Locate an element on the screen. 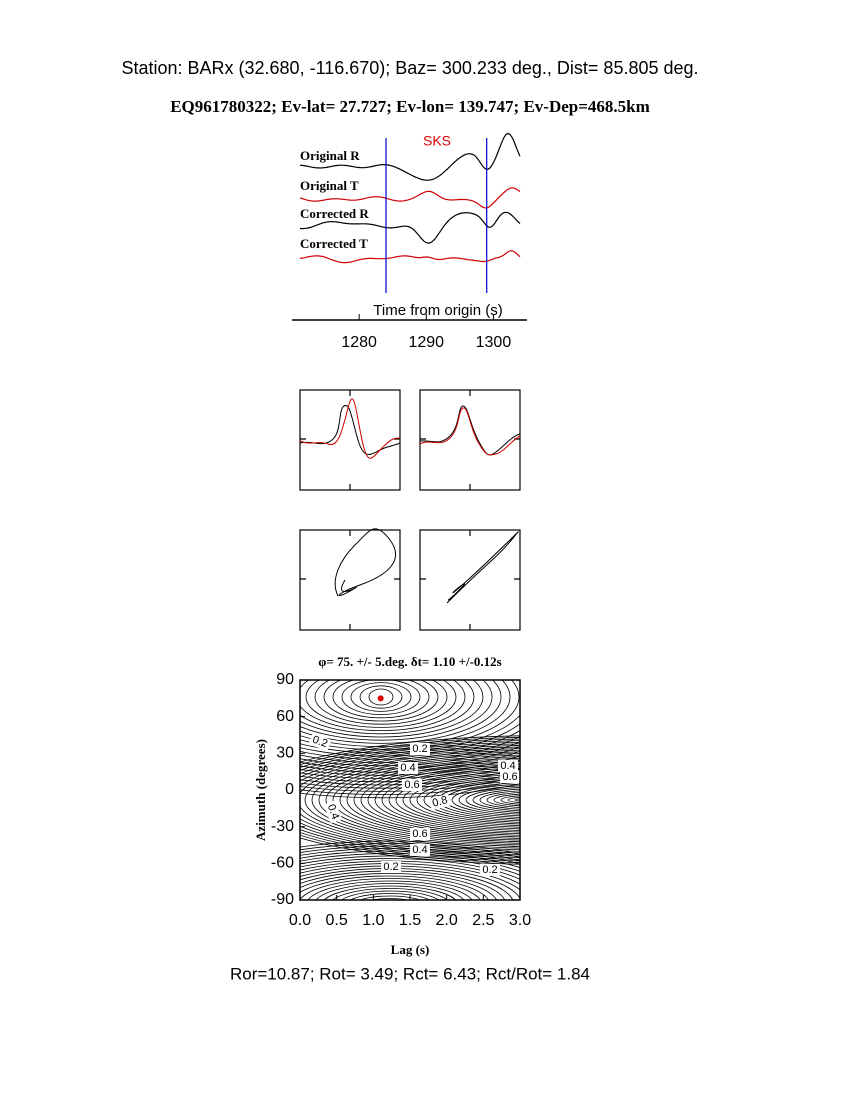  overlay-t is located at coordinates (470, 431).